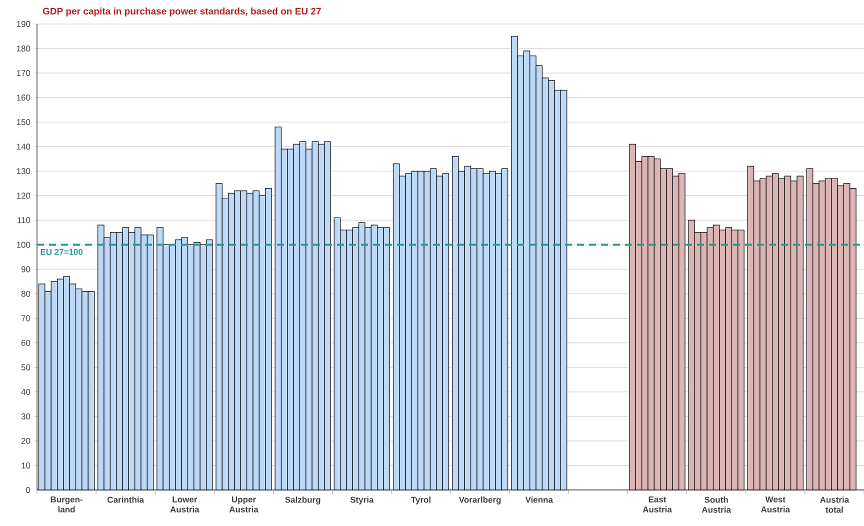  What do you see at coordinates (126, 499) in the screenshot?
I see `x-tick-label: Carinthia` at bounding box center [126, 499].